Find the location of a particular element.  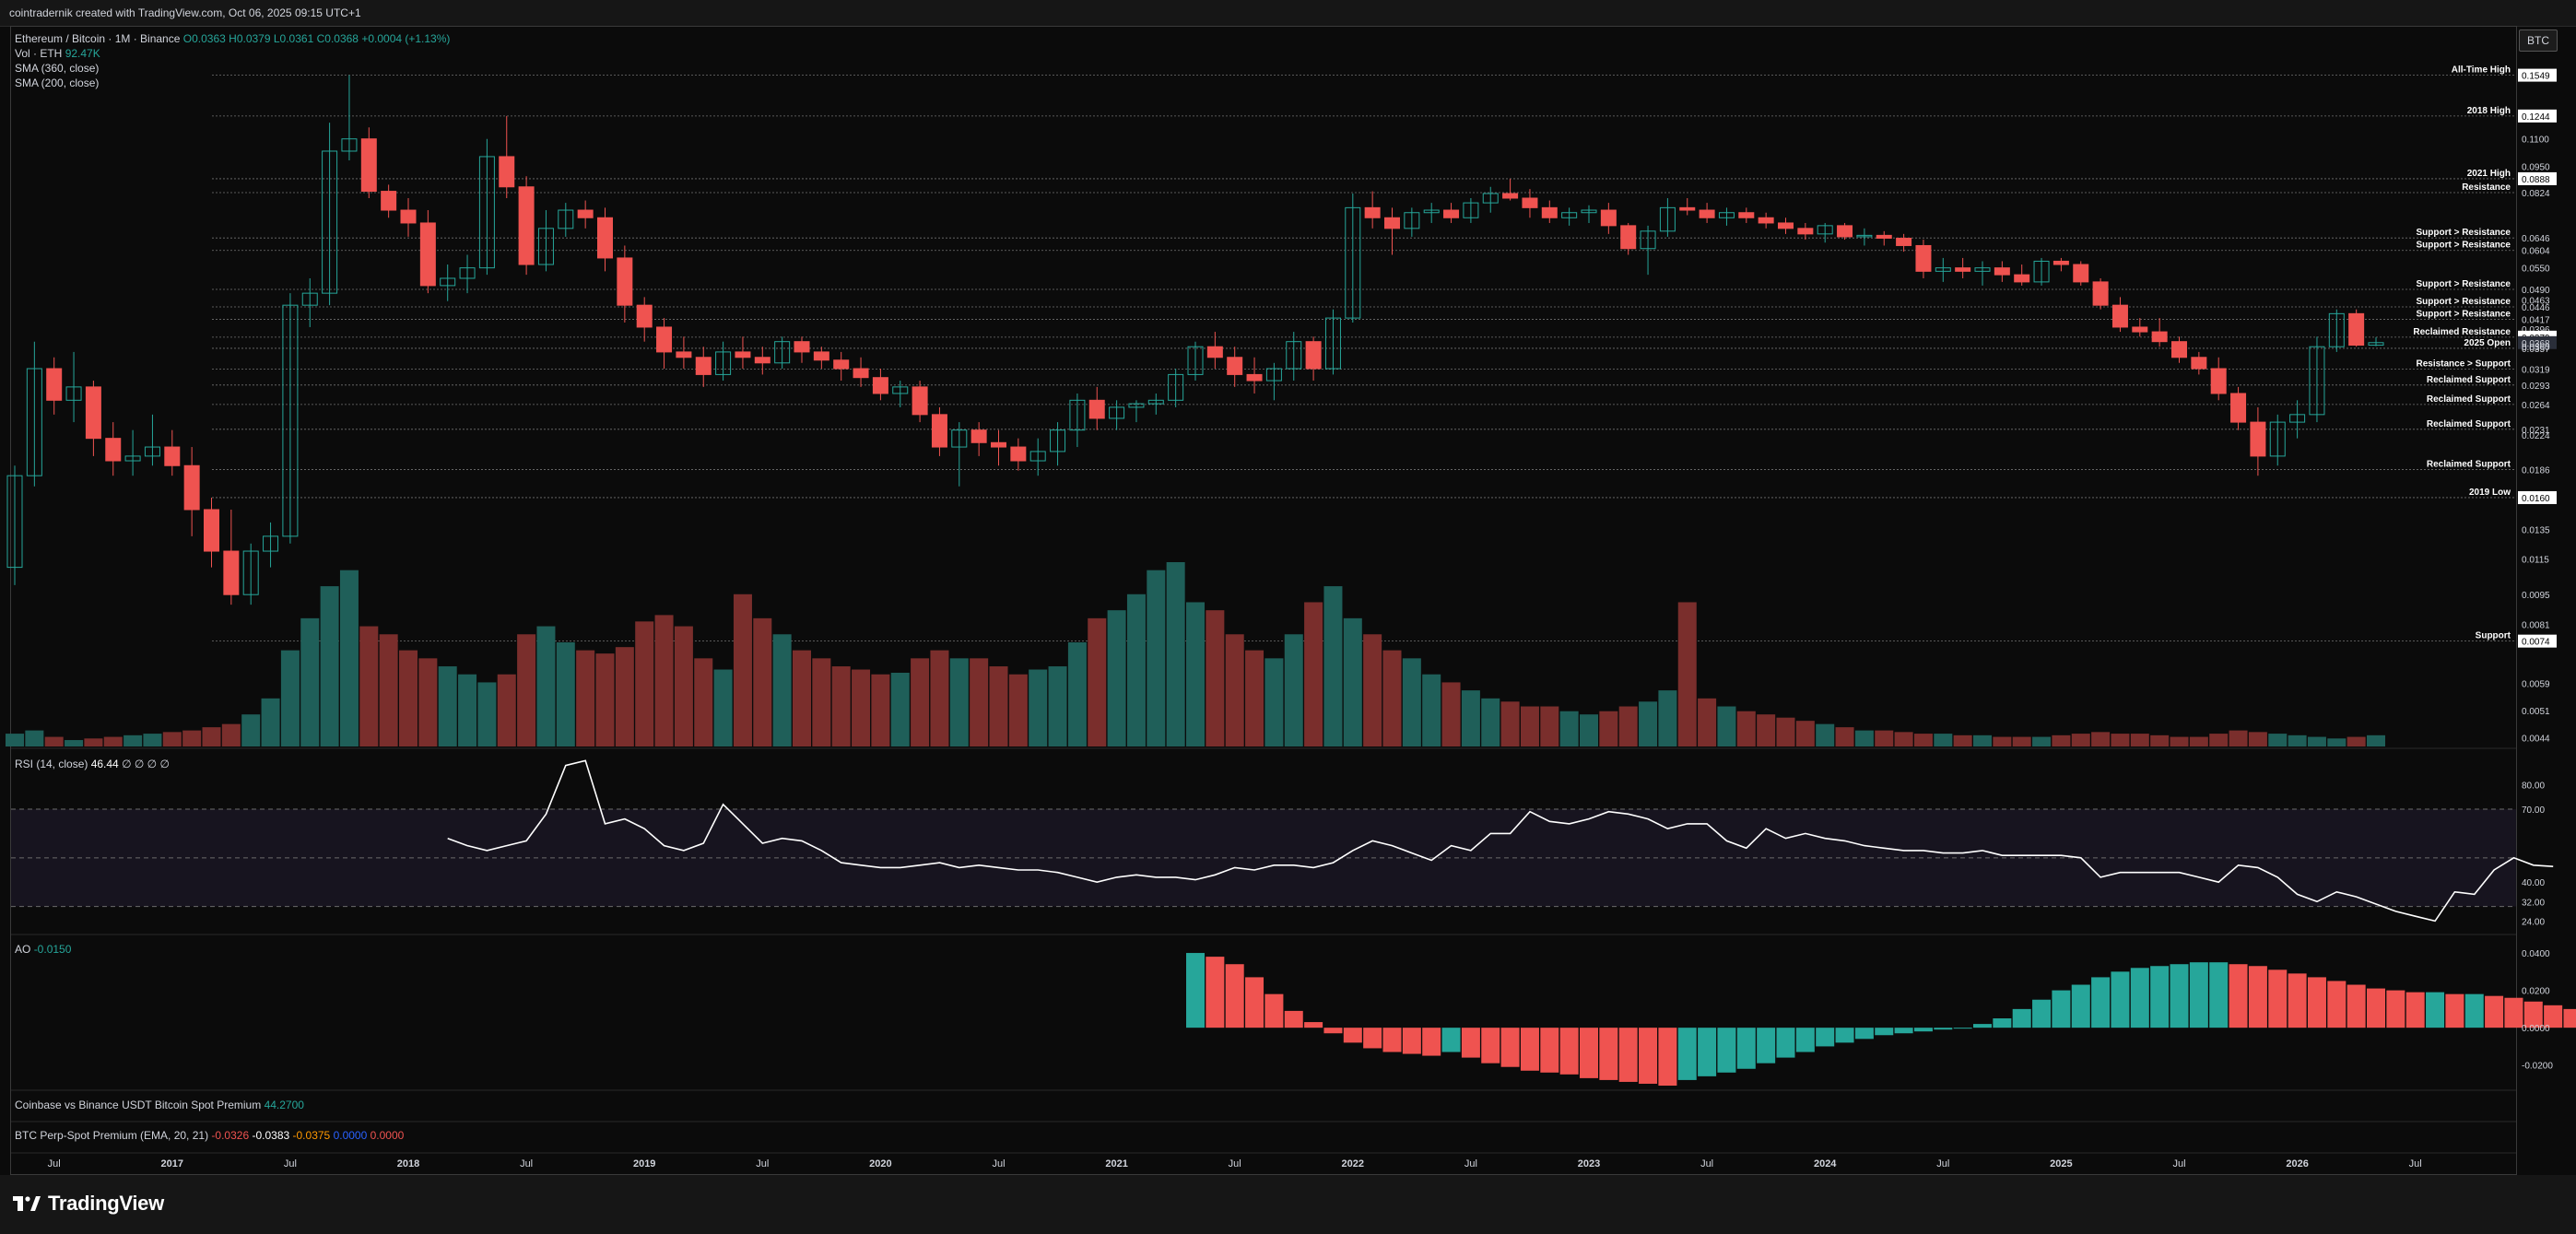

price-axis-label: 0.0888 is located at coordinates (2536, 180).